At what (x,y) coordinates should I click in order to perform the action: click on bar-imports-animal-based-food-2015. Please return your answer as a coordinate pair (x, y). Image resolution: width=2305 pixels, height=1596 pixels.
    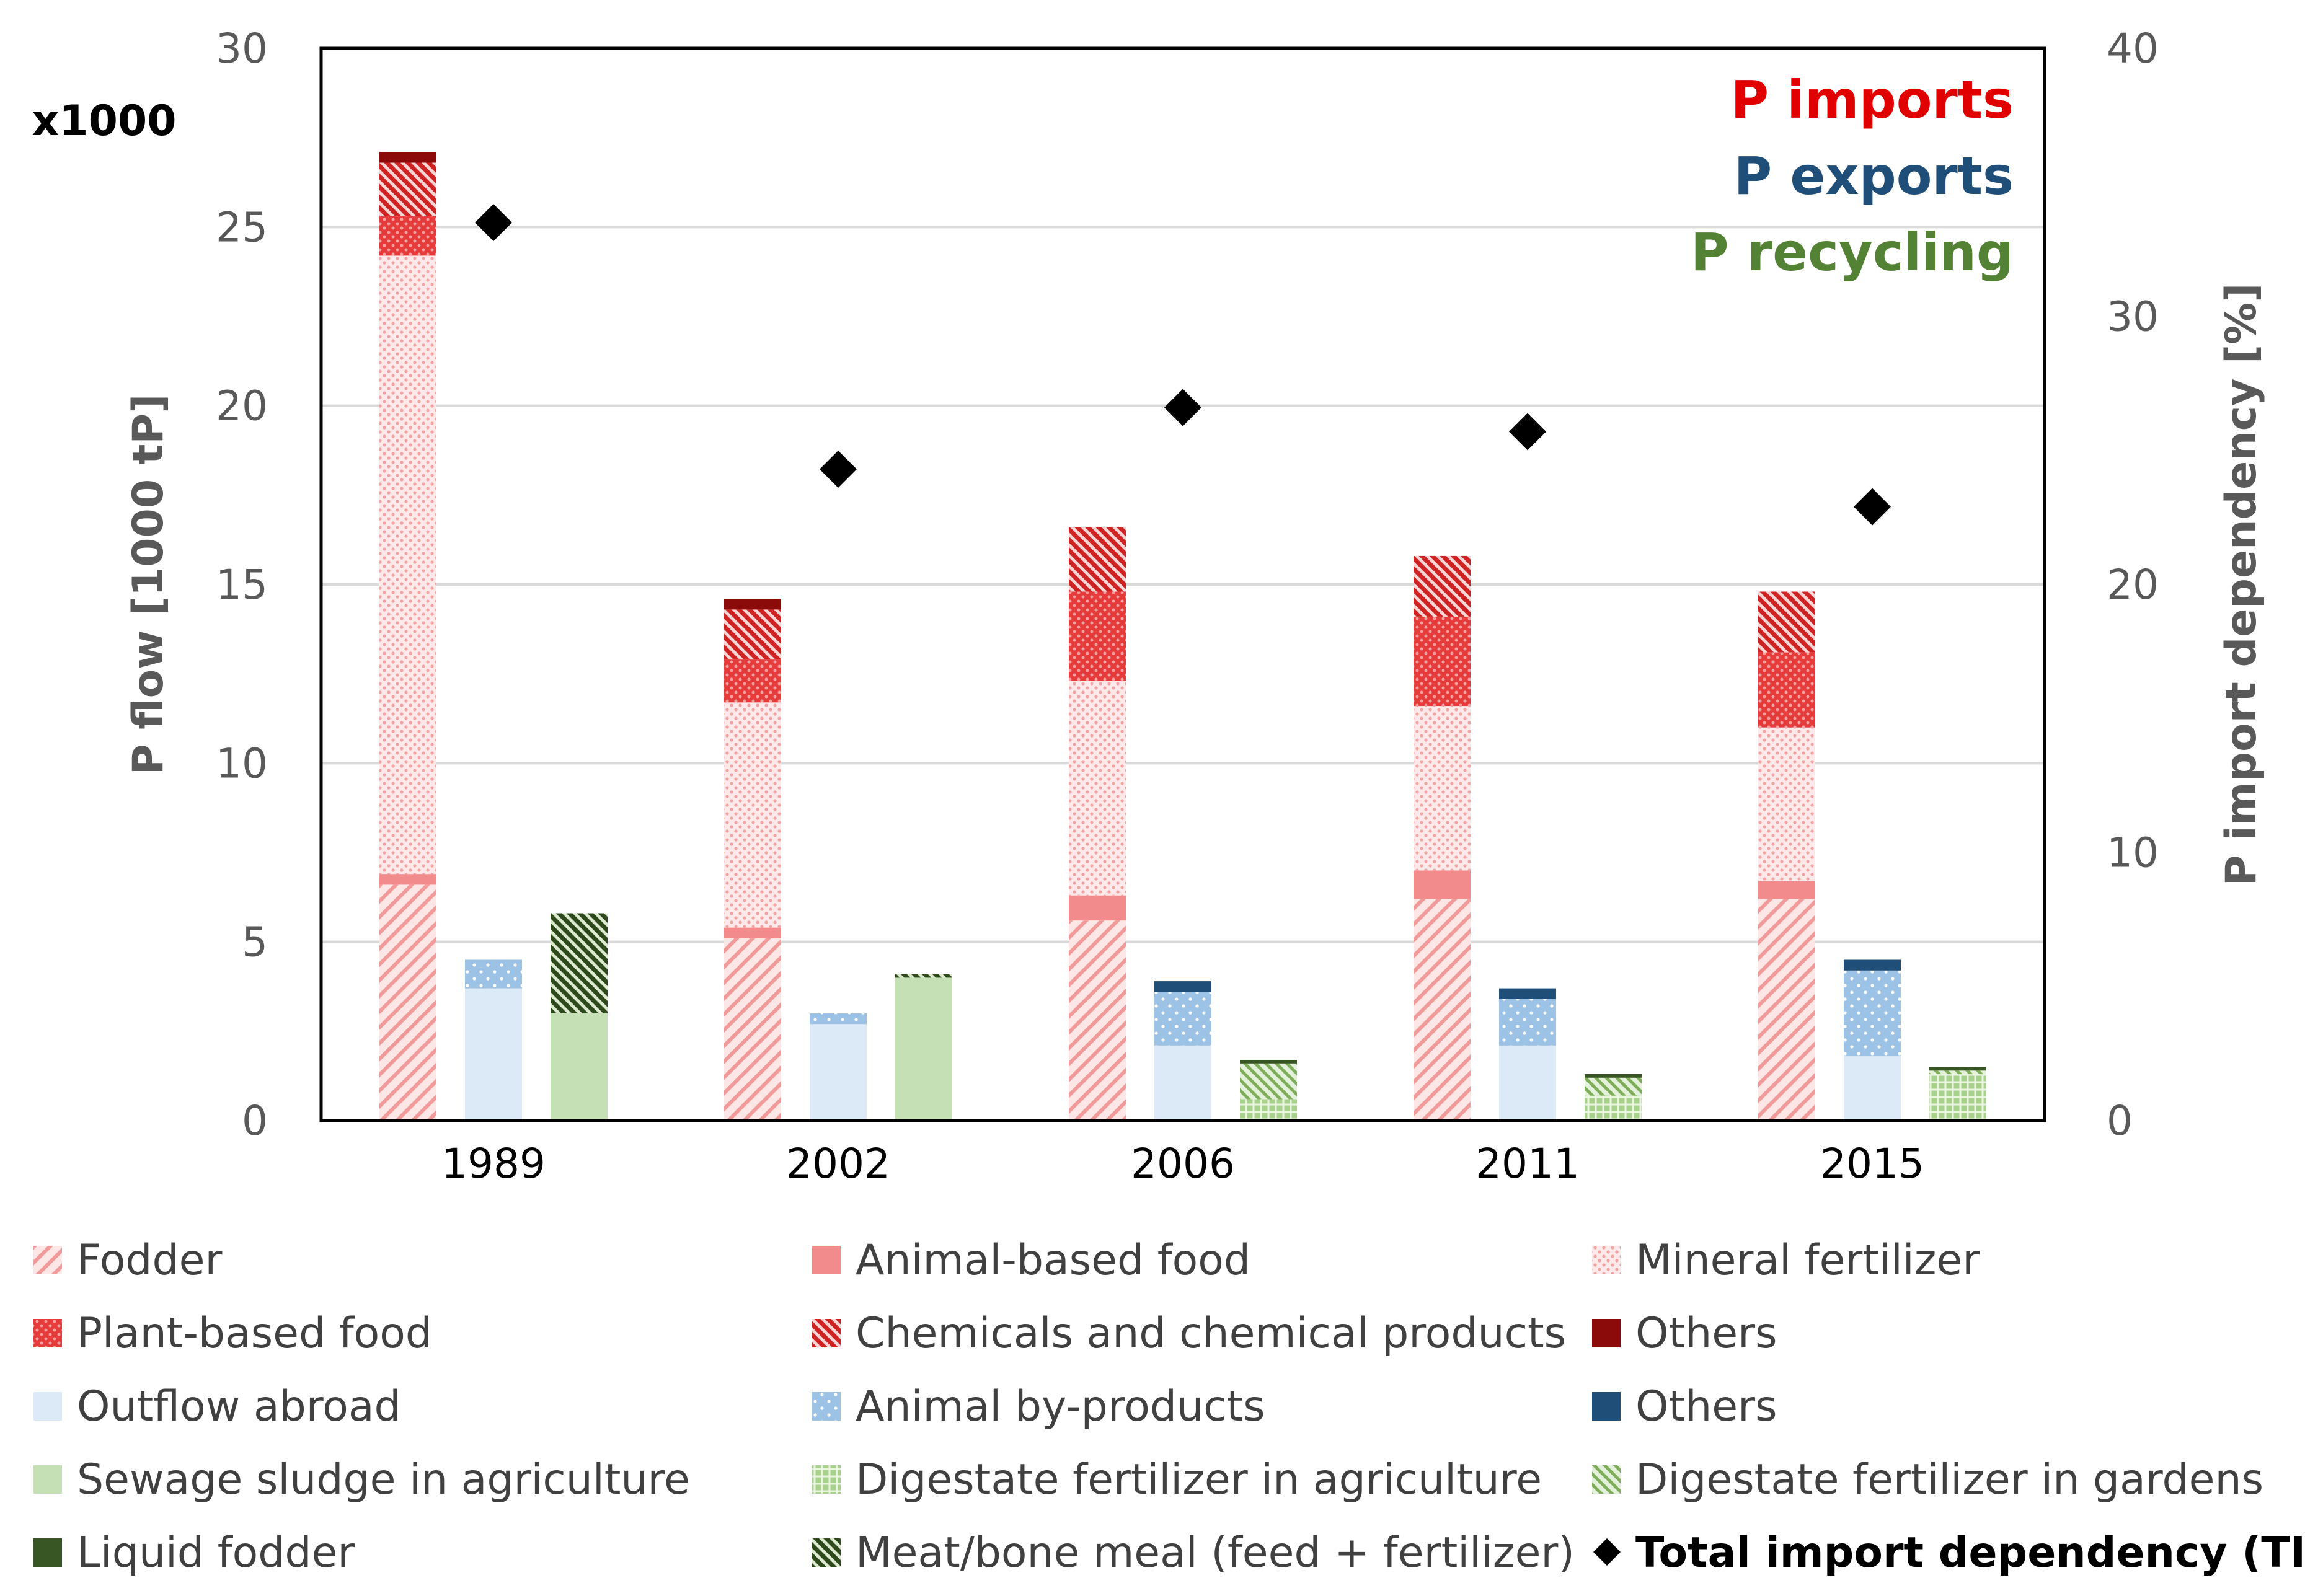
    Looking at the image, I should click on (1786, 890).